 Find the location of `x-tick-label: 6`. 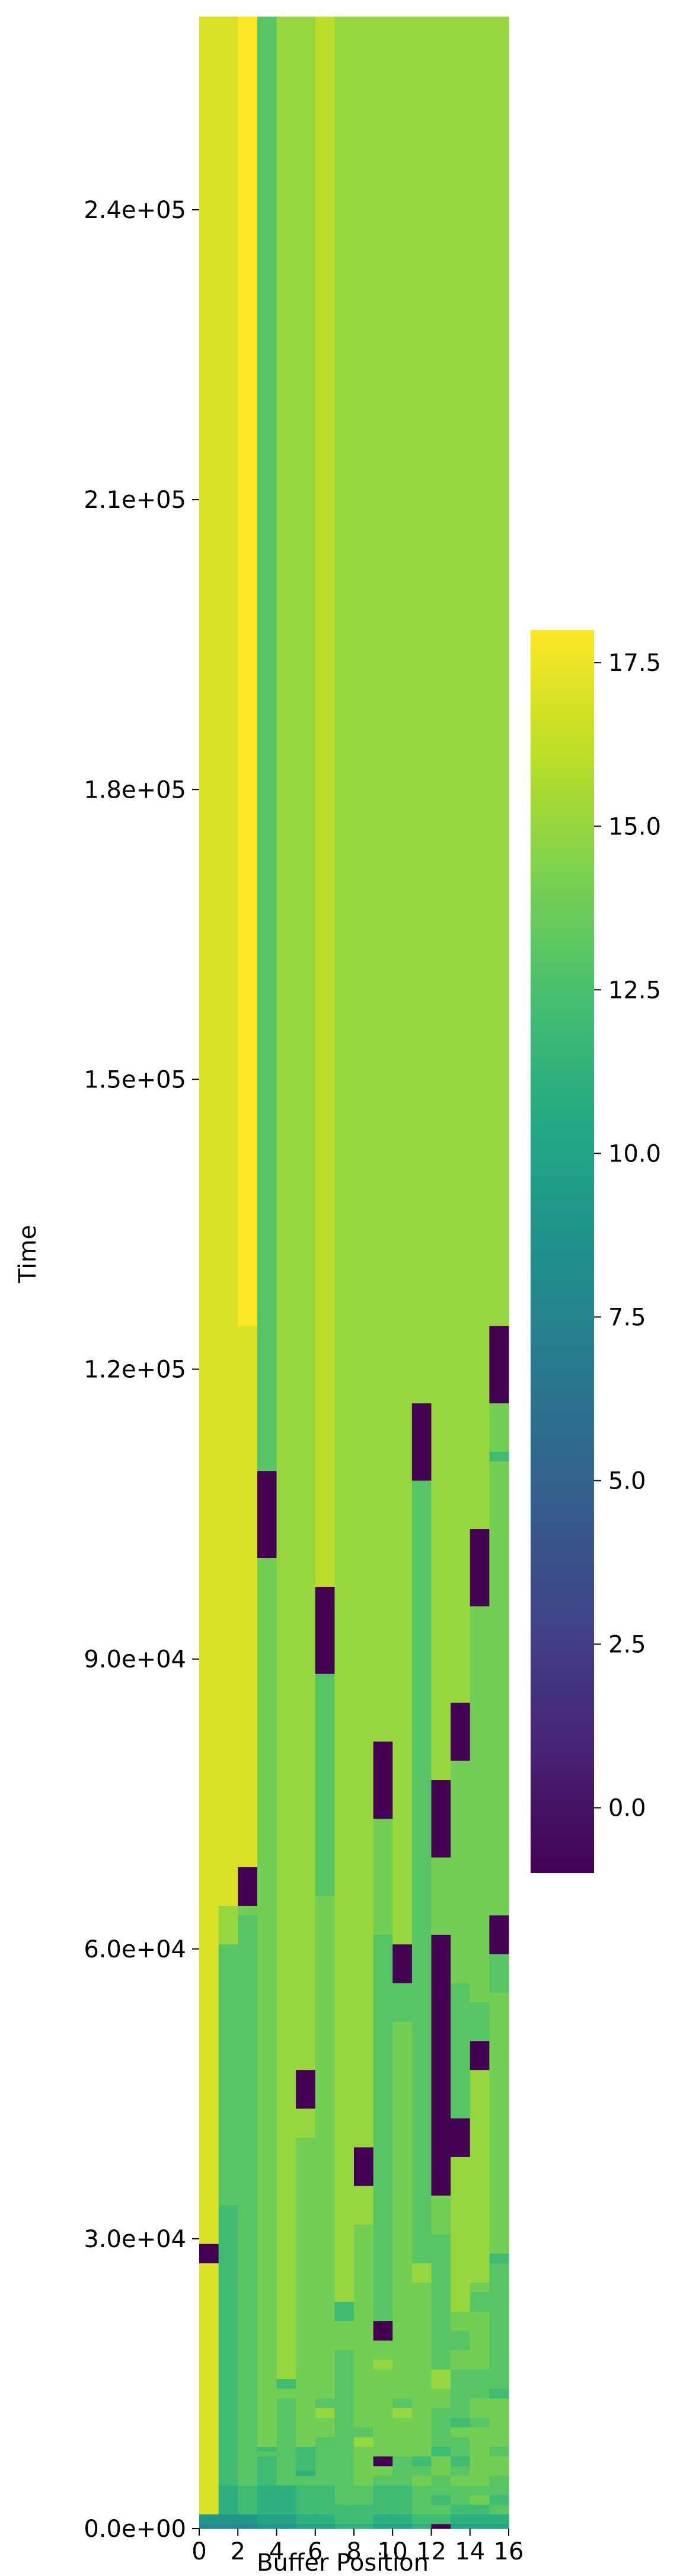

x-tick-label: 6 is located at coordinates (315, 2551).